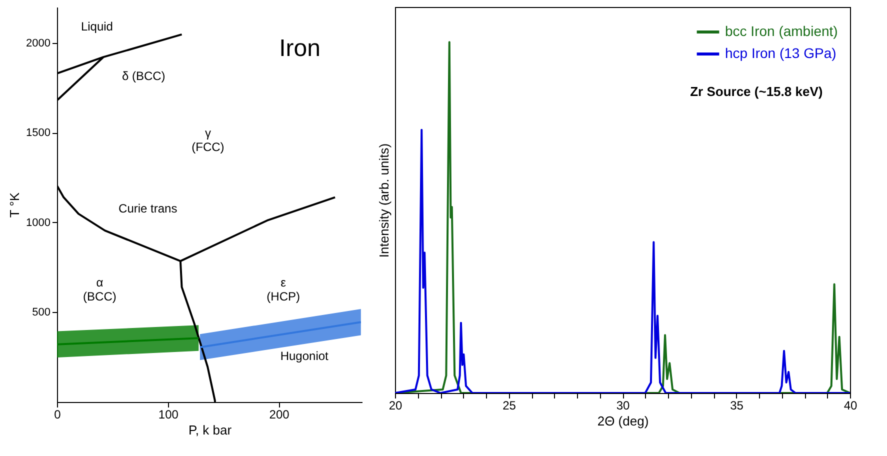 Image resolution: width=887 pixels, height=456 pixels. Describe the element at coordinates (99, 289) in the screenshot. I see `annotation: α (BCC)` at that location.